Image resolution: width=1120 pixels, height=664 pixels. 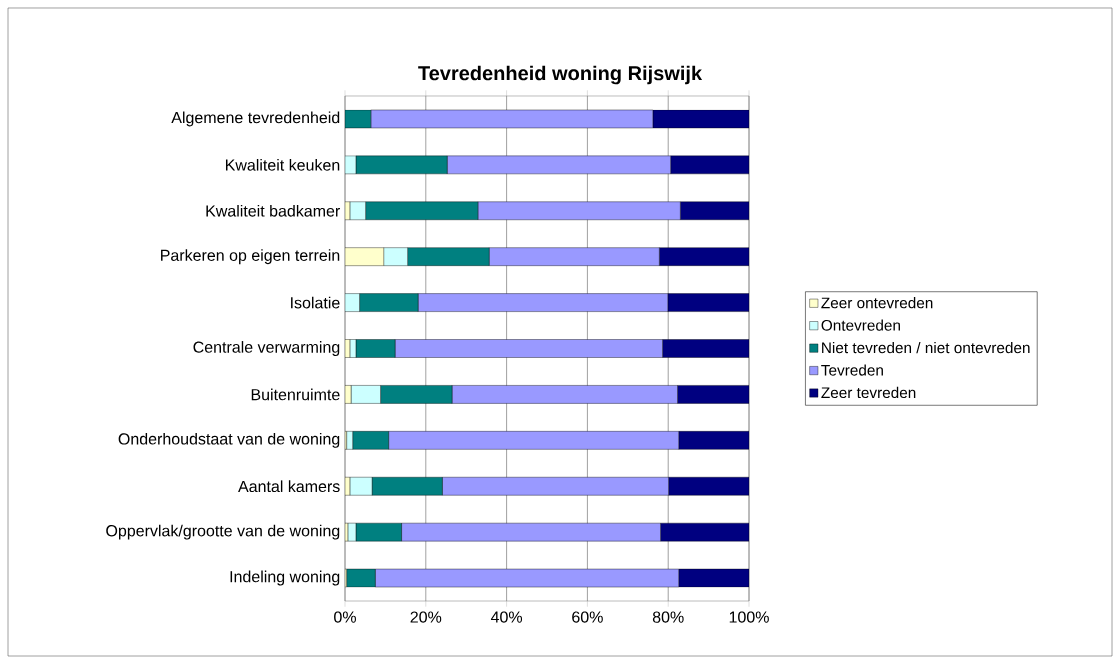 What do you see at coordinates (250, 257) in the screenshot?
I see `y-tick-label: Parkeren op eigen terrein` at bounding box center [250, 257].